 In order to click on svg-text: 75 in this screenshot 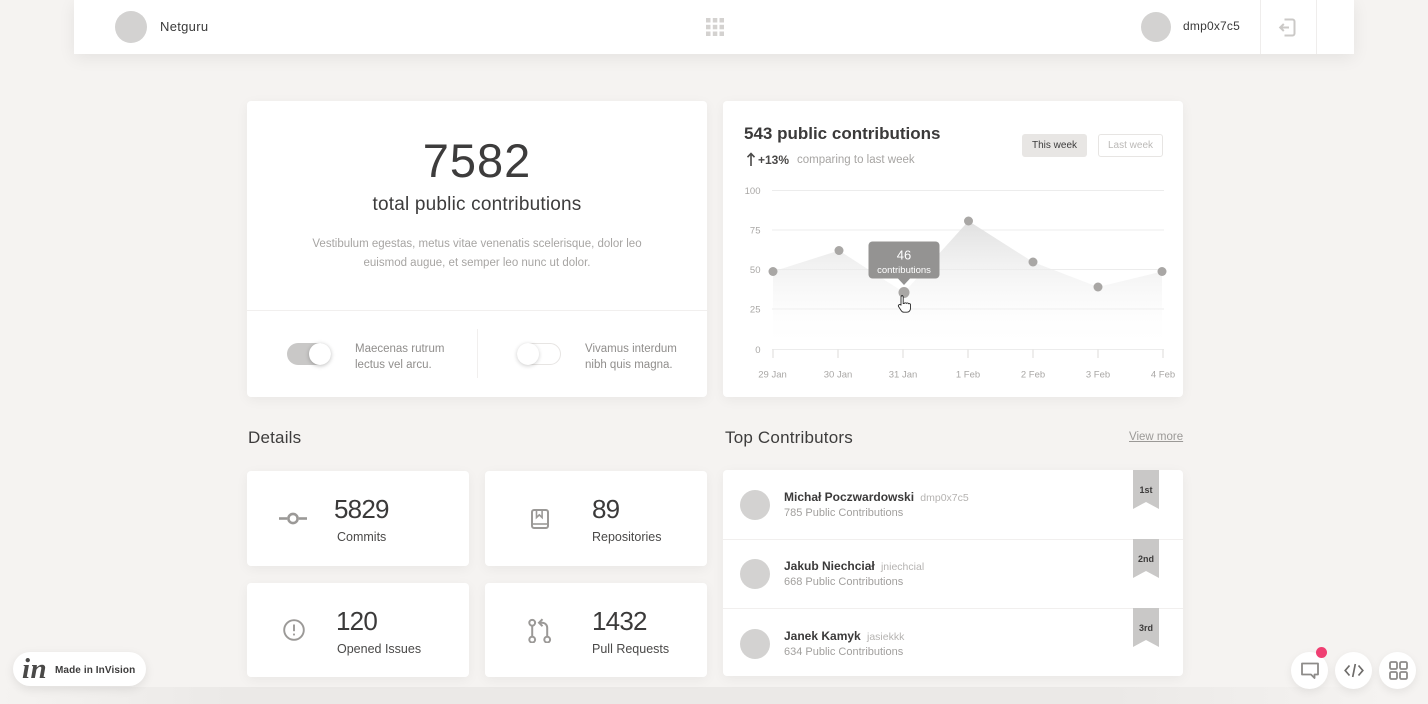, I will do `click(755, 230)`.